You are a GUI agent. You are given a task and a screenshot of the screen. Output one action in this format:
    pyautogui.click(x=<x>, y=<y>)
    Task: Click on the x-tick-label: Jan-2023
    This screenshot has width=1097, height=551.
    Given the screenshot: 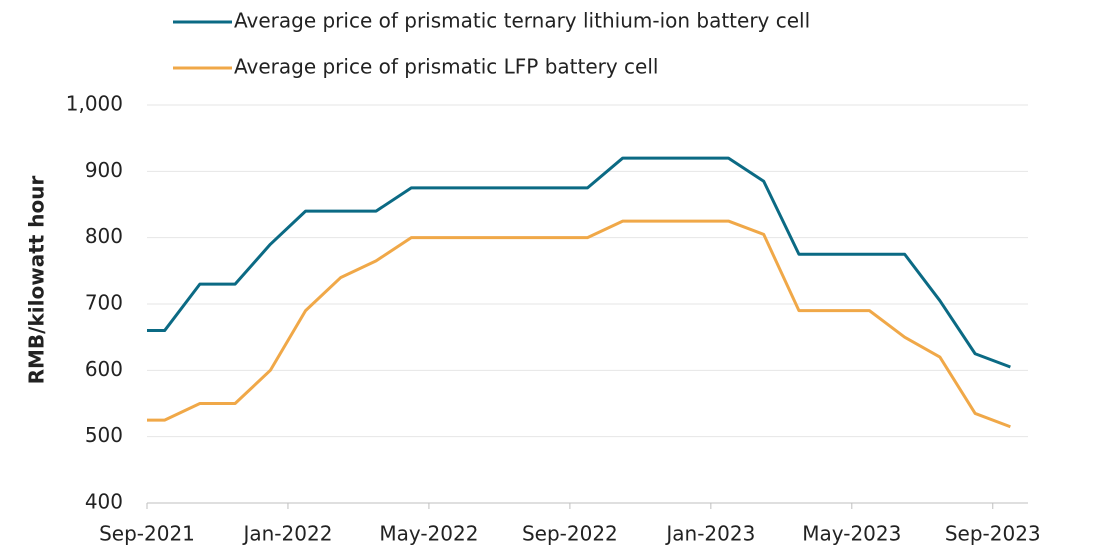 What is the action you would take?
    pyautogui.click(x=709, y=534)
    